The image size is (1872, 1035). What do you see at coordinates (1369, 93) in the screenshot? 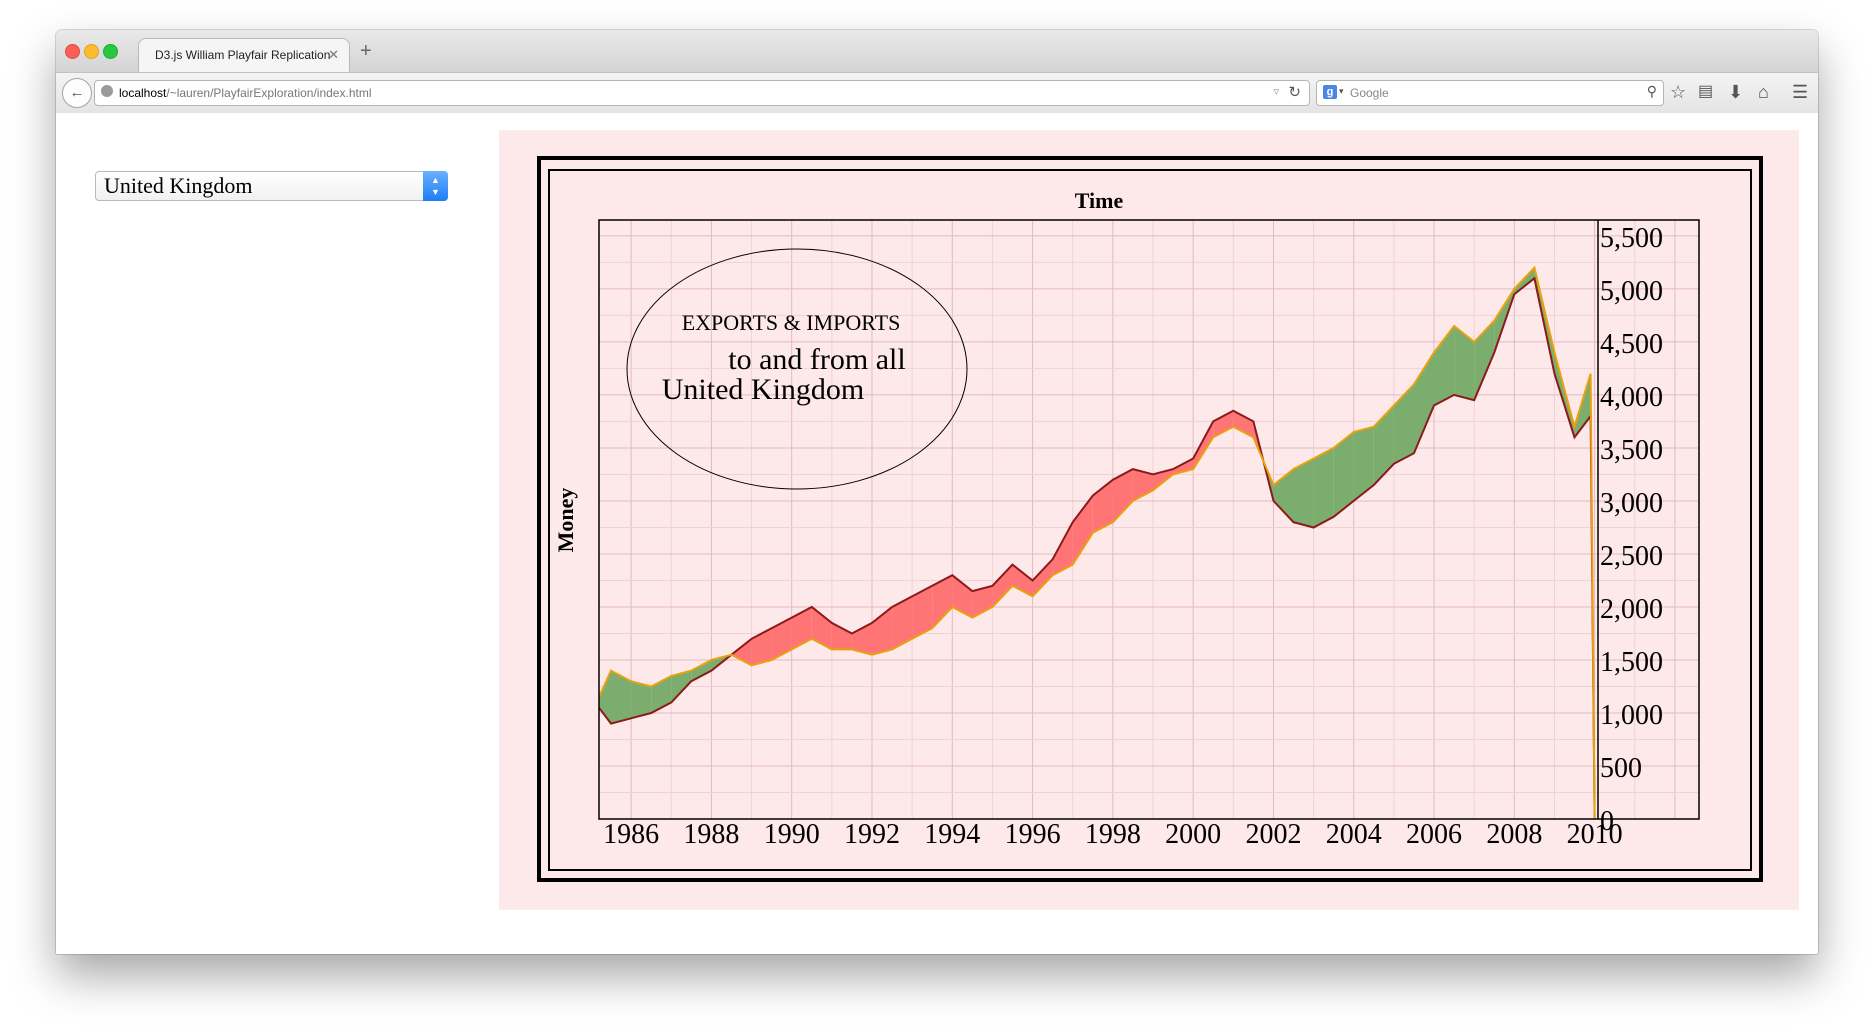
I see `search-placeholder: Google` at bounding box center [1369, 93].